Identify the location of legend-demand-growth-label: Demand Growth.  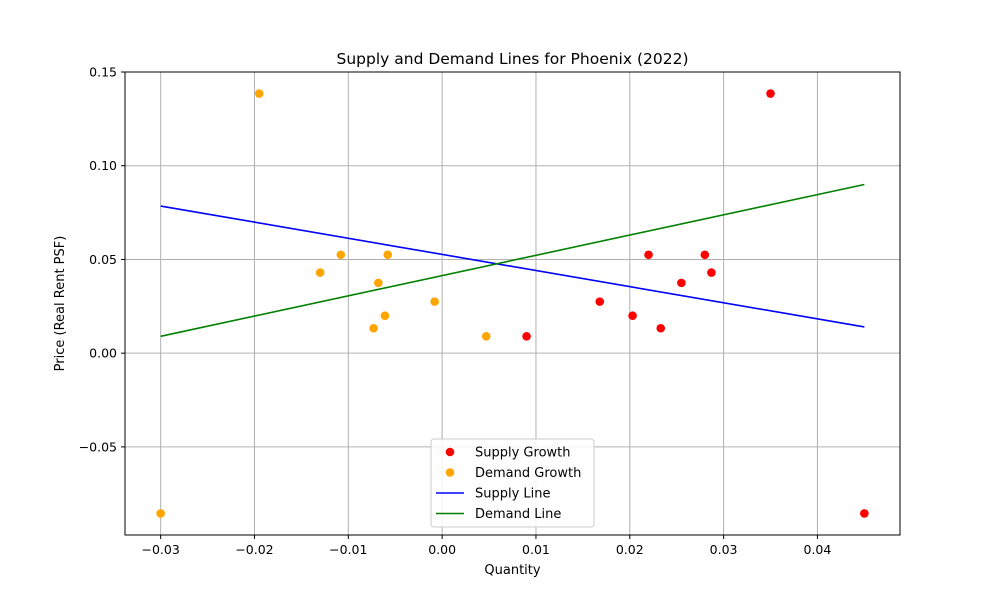
(528, 473).